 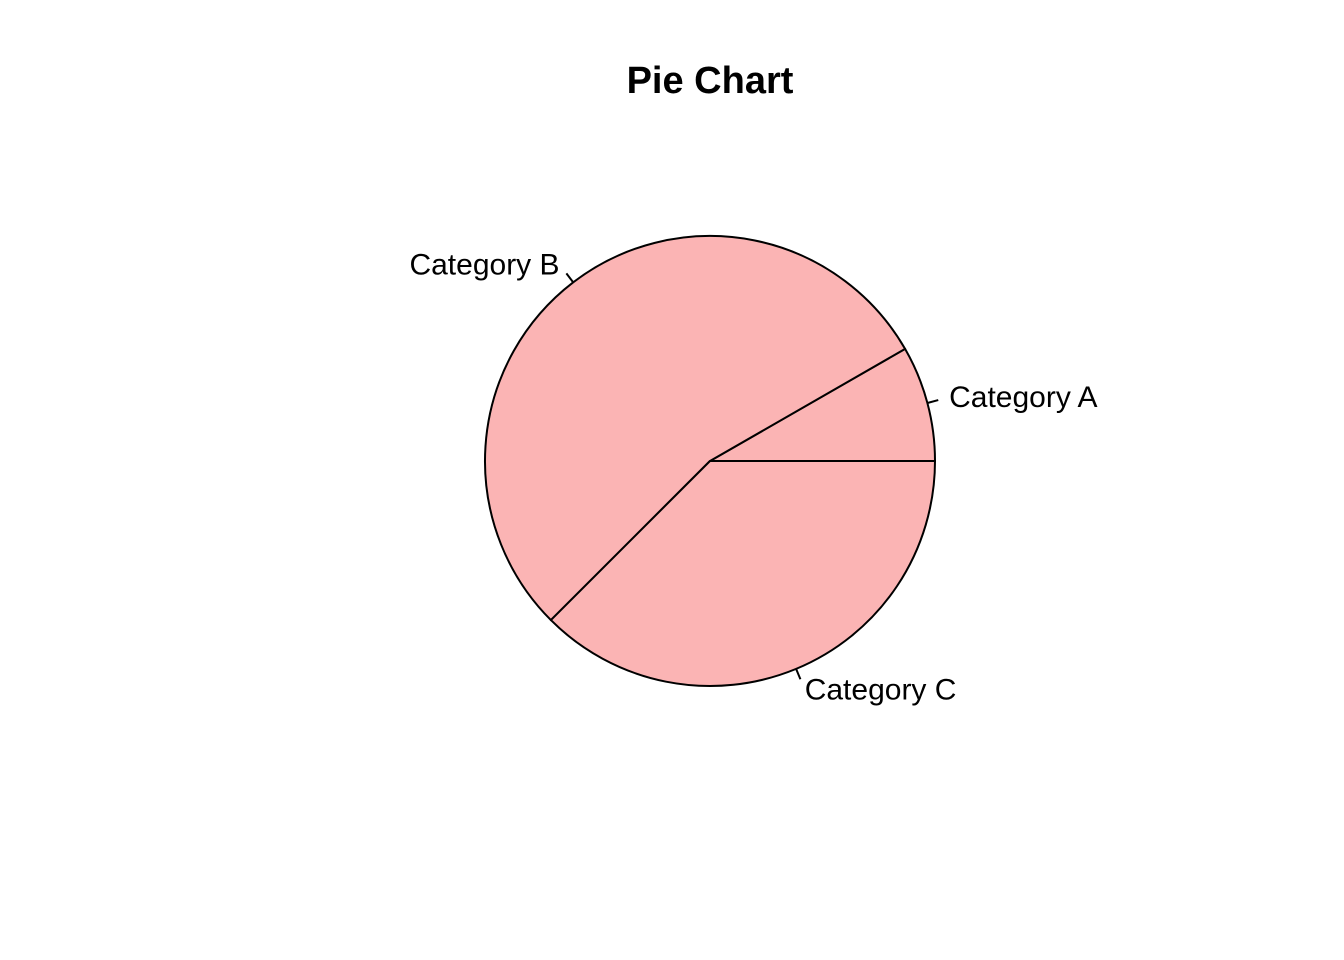 What do you see at coordinates (1023, 397) in the screenshot?
I see `slice-label-category-a: Category A` at bounding box center [1023, 397].